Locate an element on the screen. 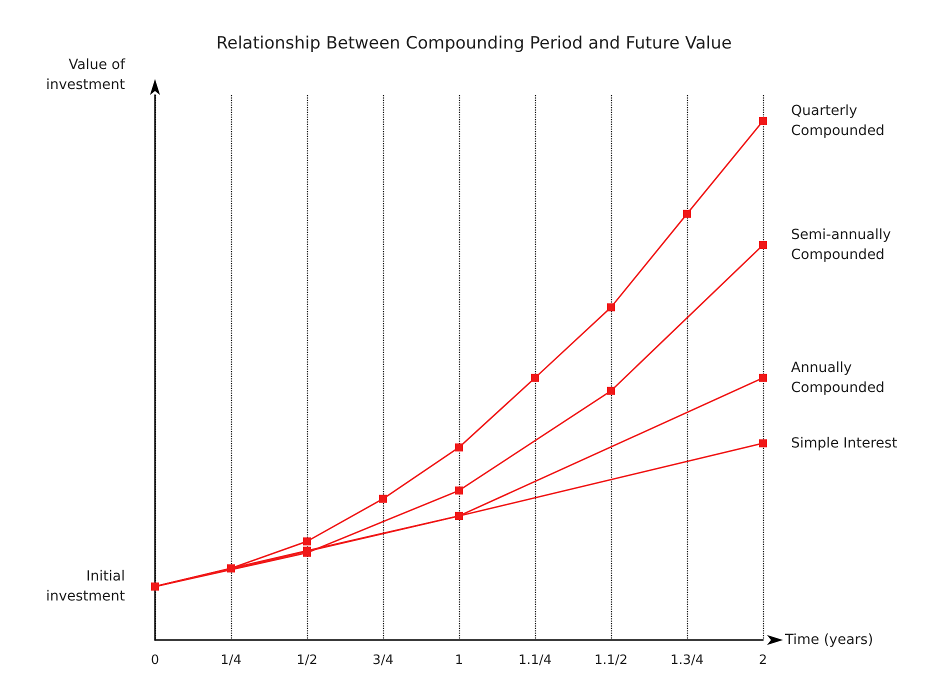 Image resolution: width=948 pixels, height=700 pixels. x-tick-label: 1/4 is located at coordinates (231, 660).